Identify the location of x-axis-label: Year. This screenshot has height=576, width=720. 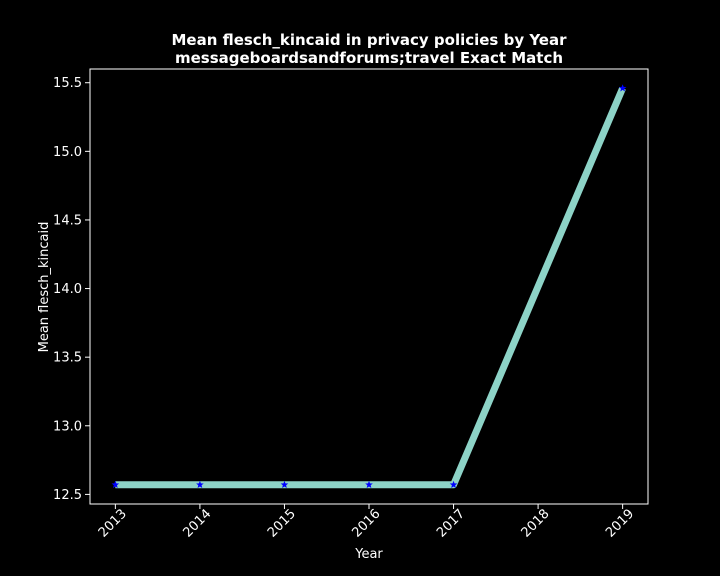
(368, 554).